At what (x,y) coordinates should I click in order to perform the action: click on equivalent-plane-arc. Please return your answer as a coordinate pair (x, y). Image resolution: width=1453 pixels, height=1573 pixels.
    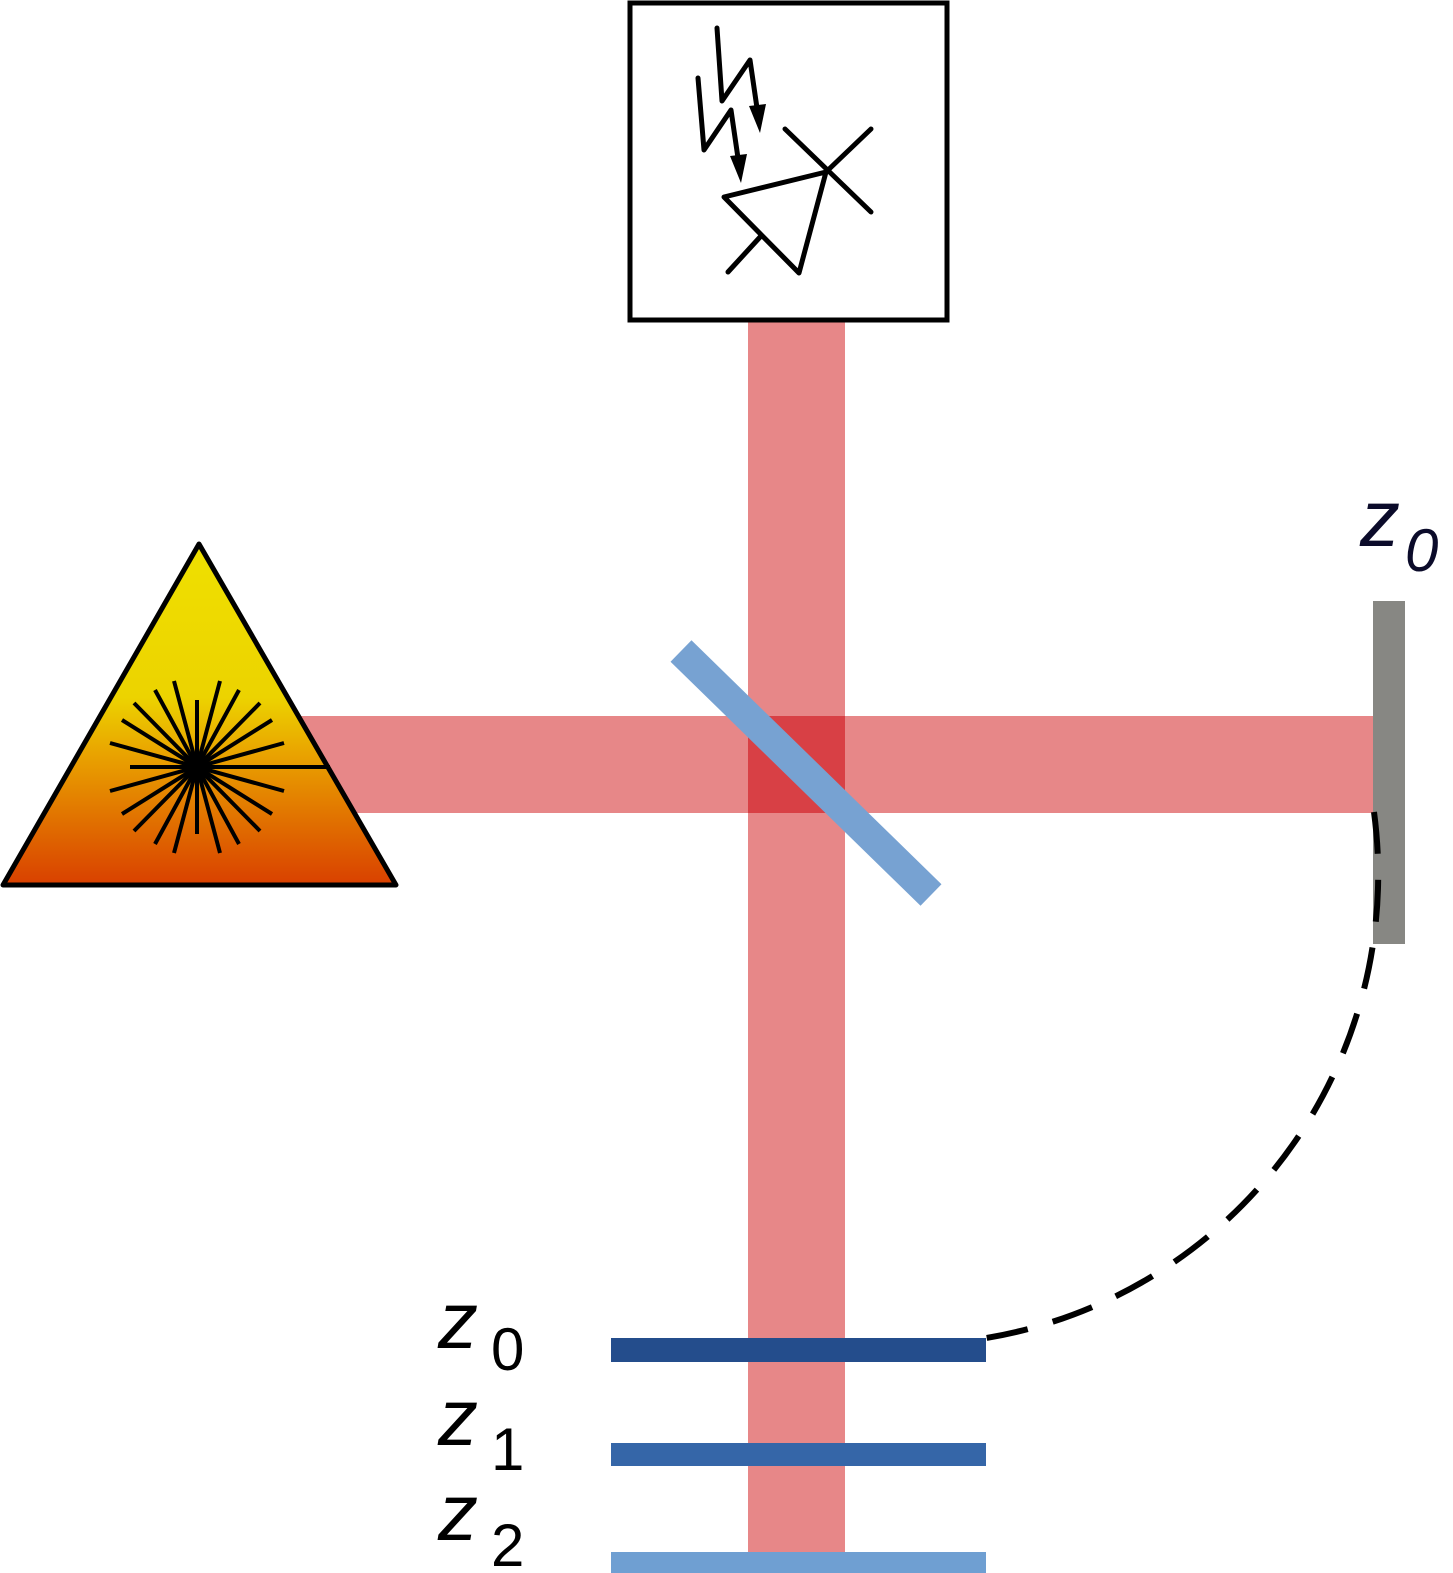
    Looking at the image, I should click on (1125, 1079).